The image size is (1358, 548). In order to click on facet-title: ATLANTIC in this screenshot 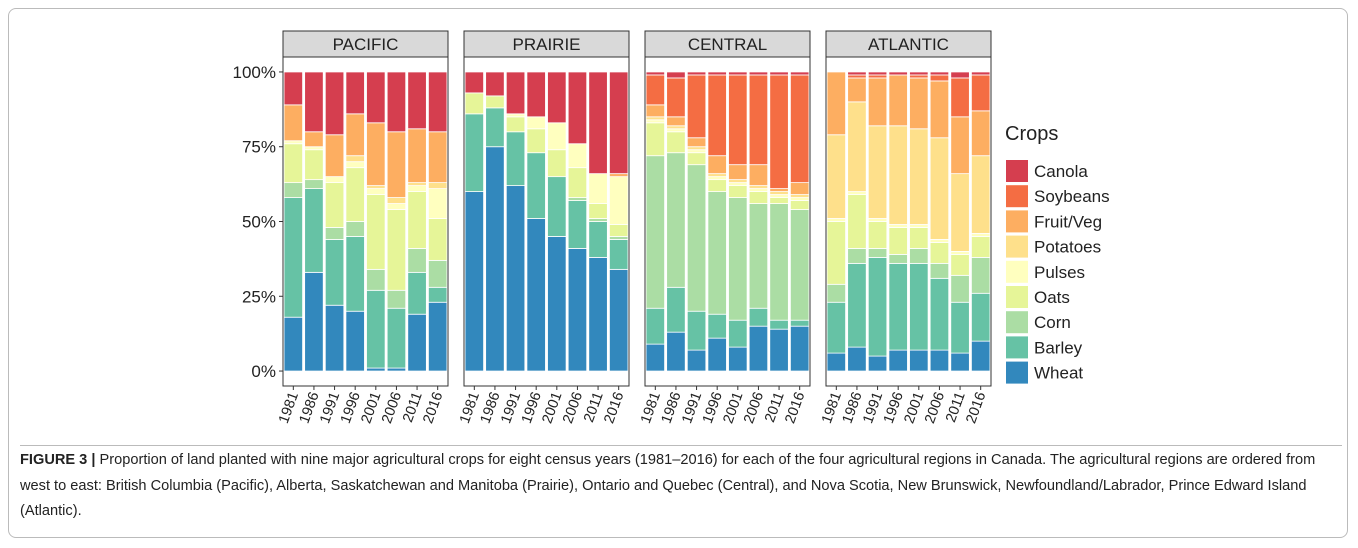, I will do `click(908, 44)`.